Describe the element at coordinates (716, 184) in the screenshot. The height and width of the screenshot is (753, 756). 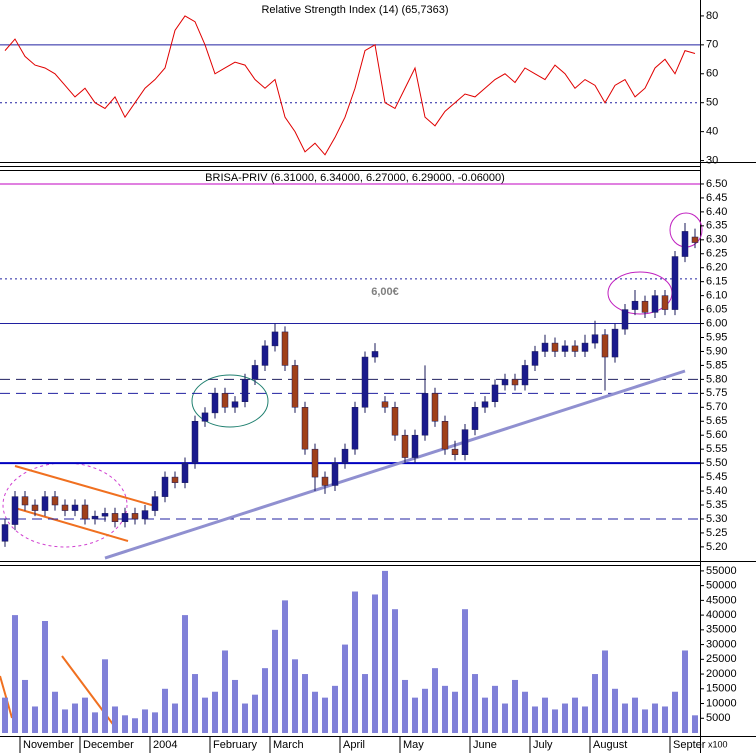
I see `y-tick-label: 6.50` at that location.